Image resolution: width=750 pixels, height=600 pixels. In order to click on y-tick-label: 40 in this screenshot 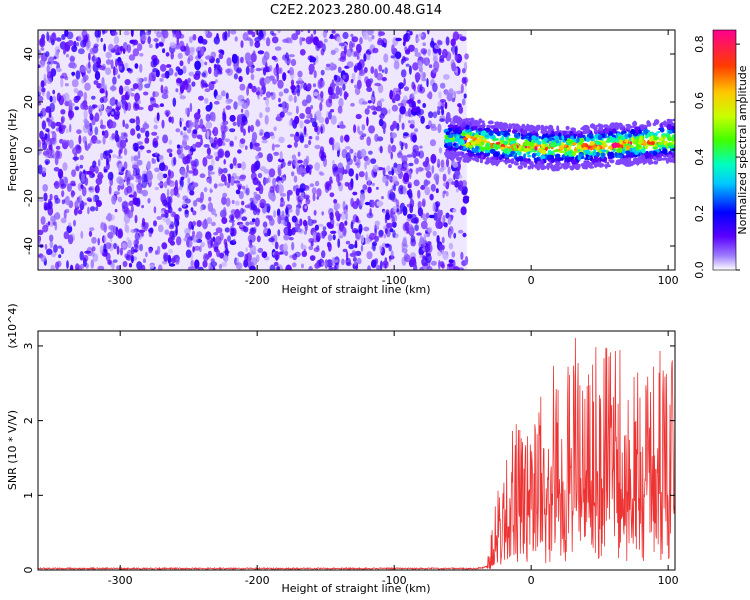, I will do `click(28, 54)`.